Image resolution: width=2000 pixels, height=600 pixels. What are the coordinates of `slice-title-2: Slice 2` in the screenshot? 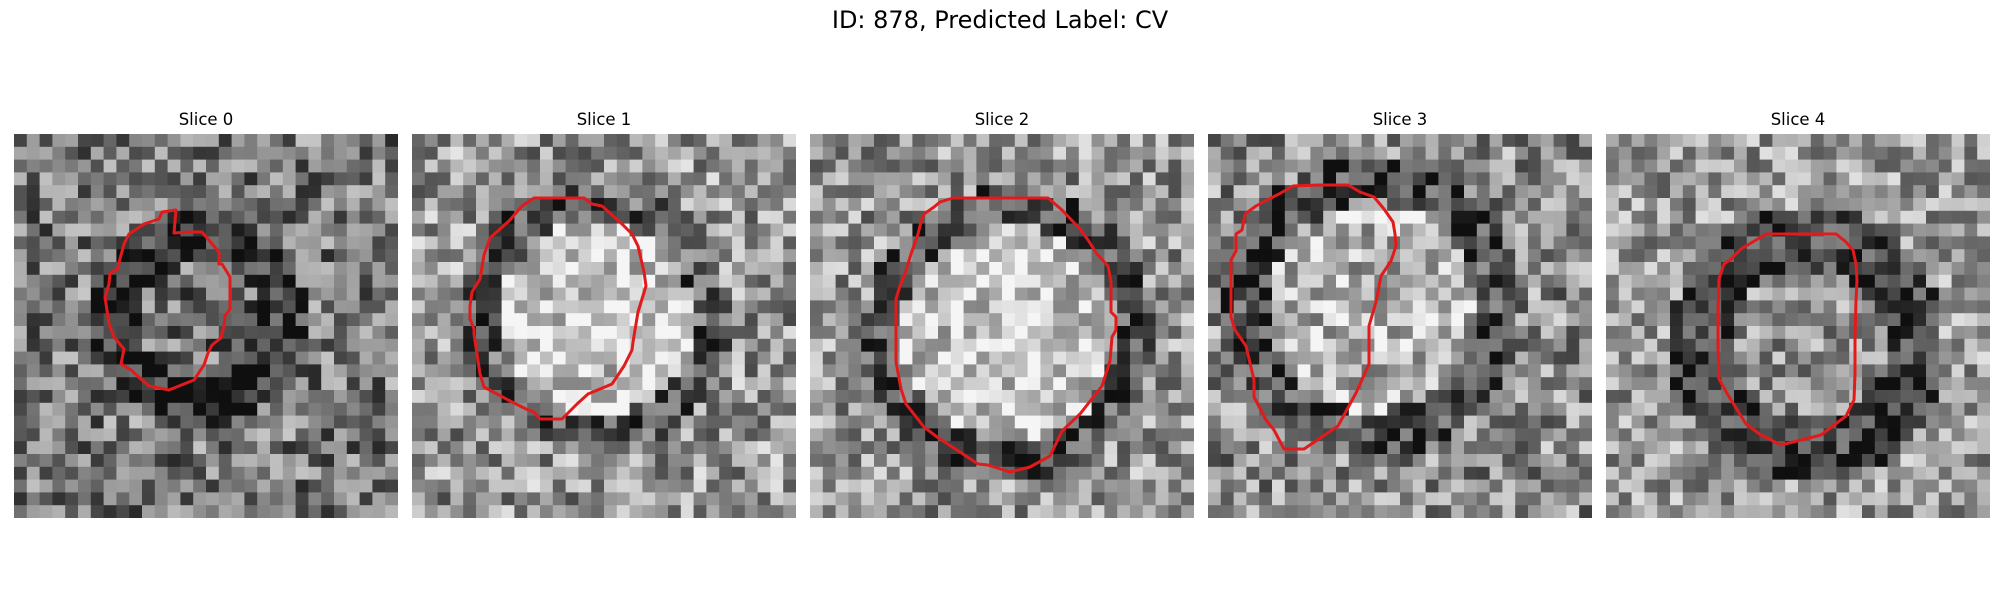 It's located at (1002, 119).